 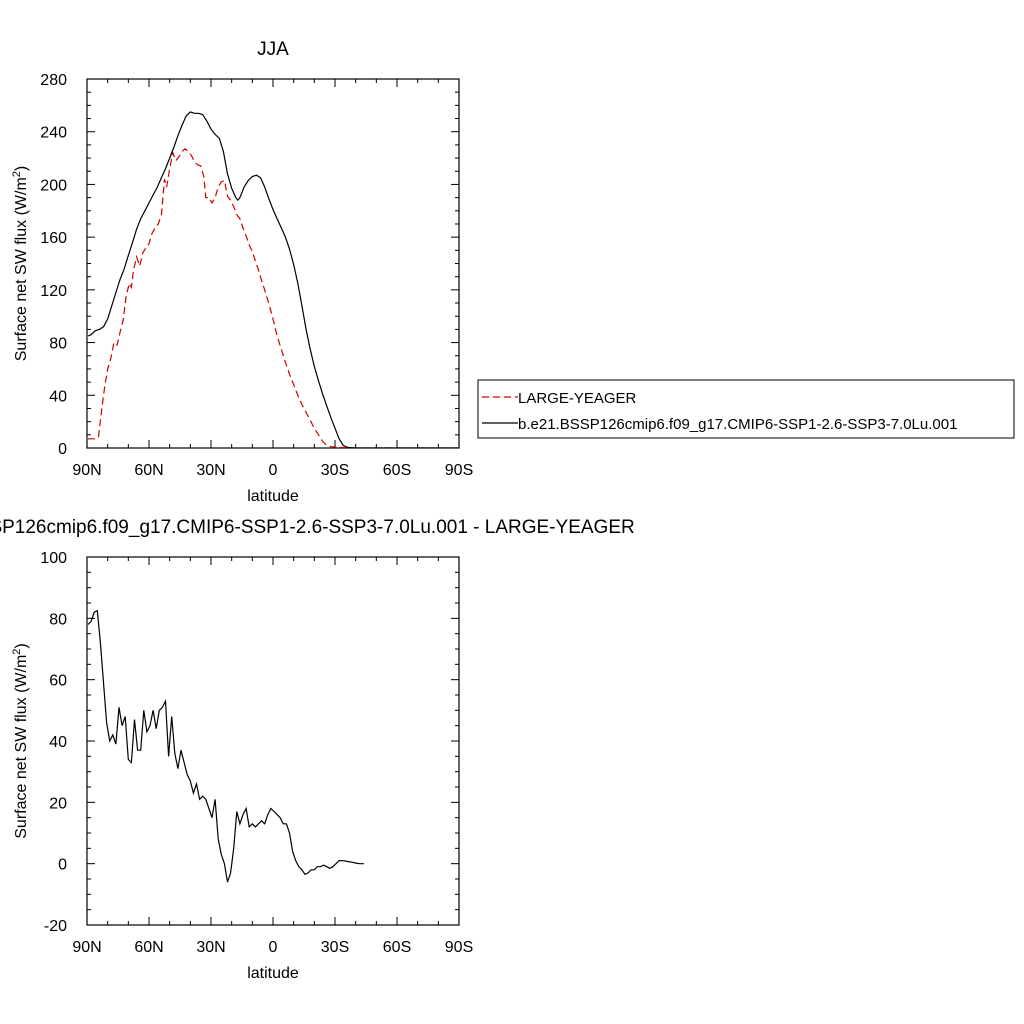 What do you see at coordinates (58, 681) in the screenshot?
I see `y-tick-label: 60` at bounding box center [58, 681].